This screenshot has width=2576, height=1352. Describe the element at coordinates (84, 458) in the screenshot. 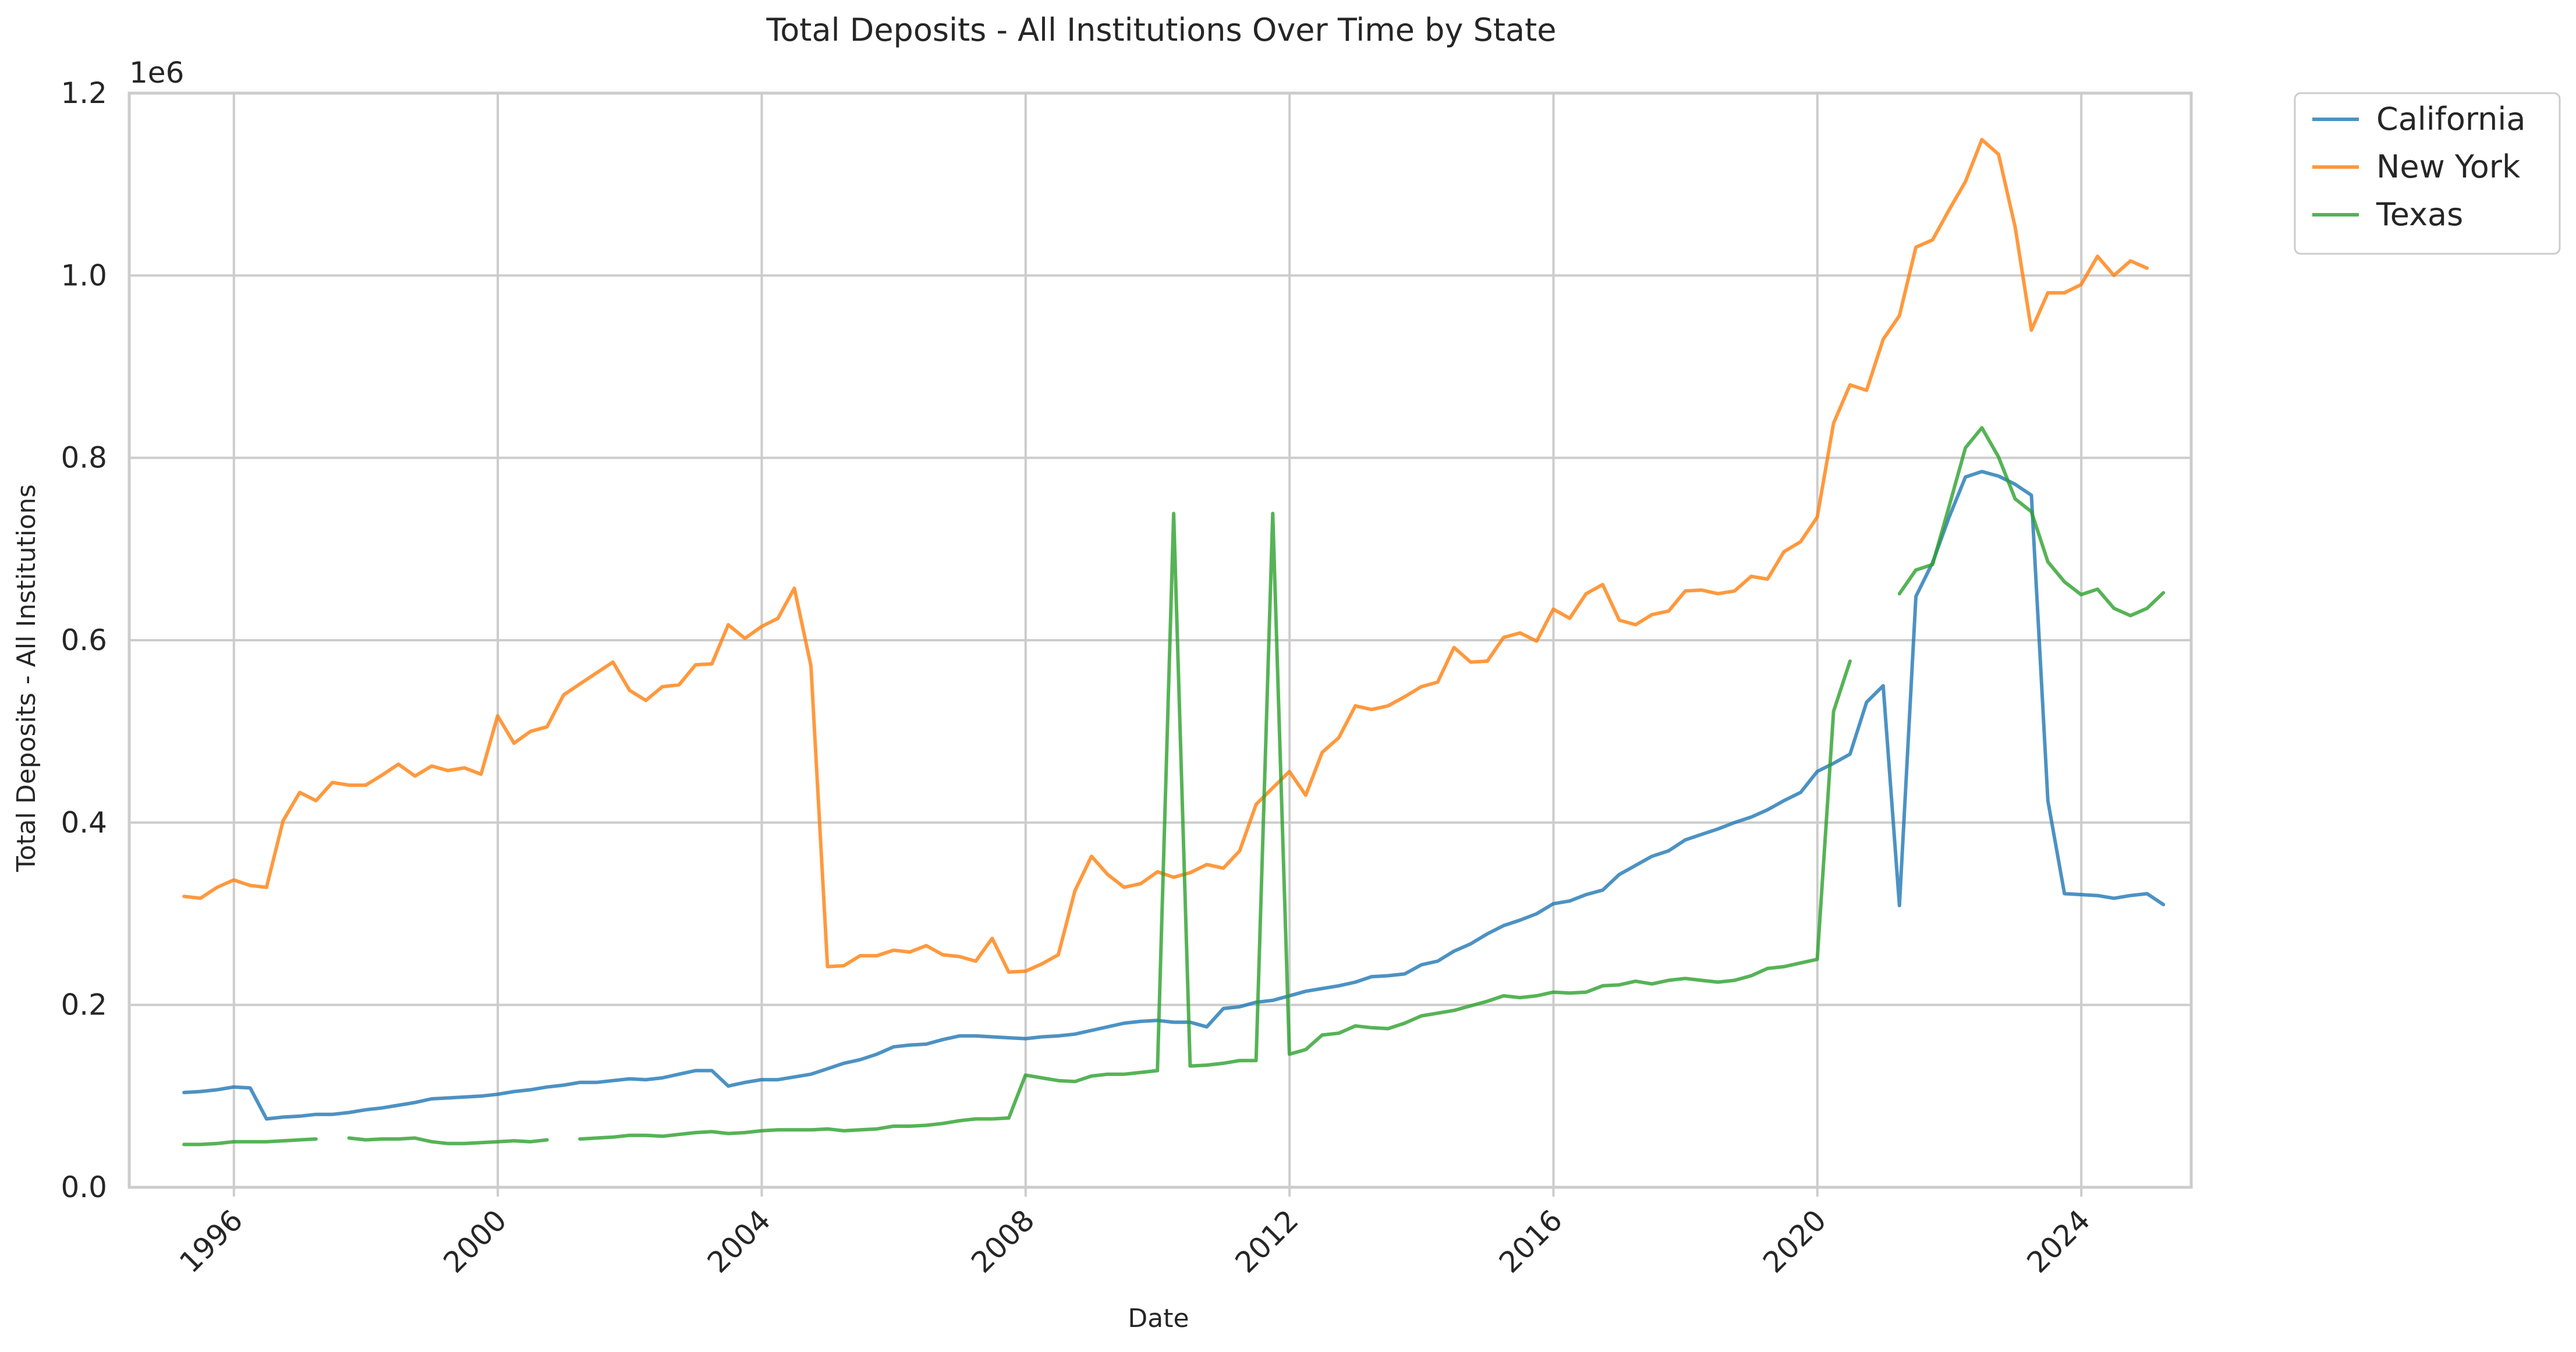

I see `y-tick-label: 0.8` at that location.